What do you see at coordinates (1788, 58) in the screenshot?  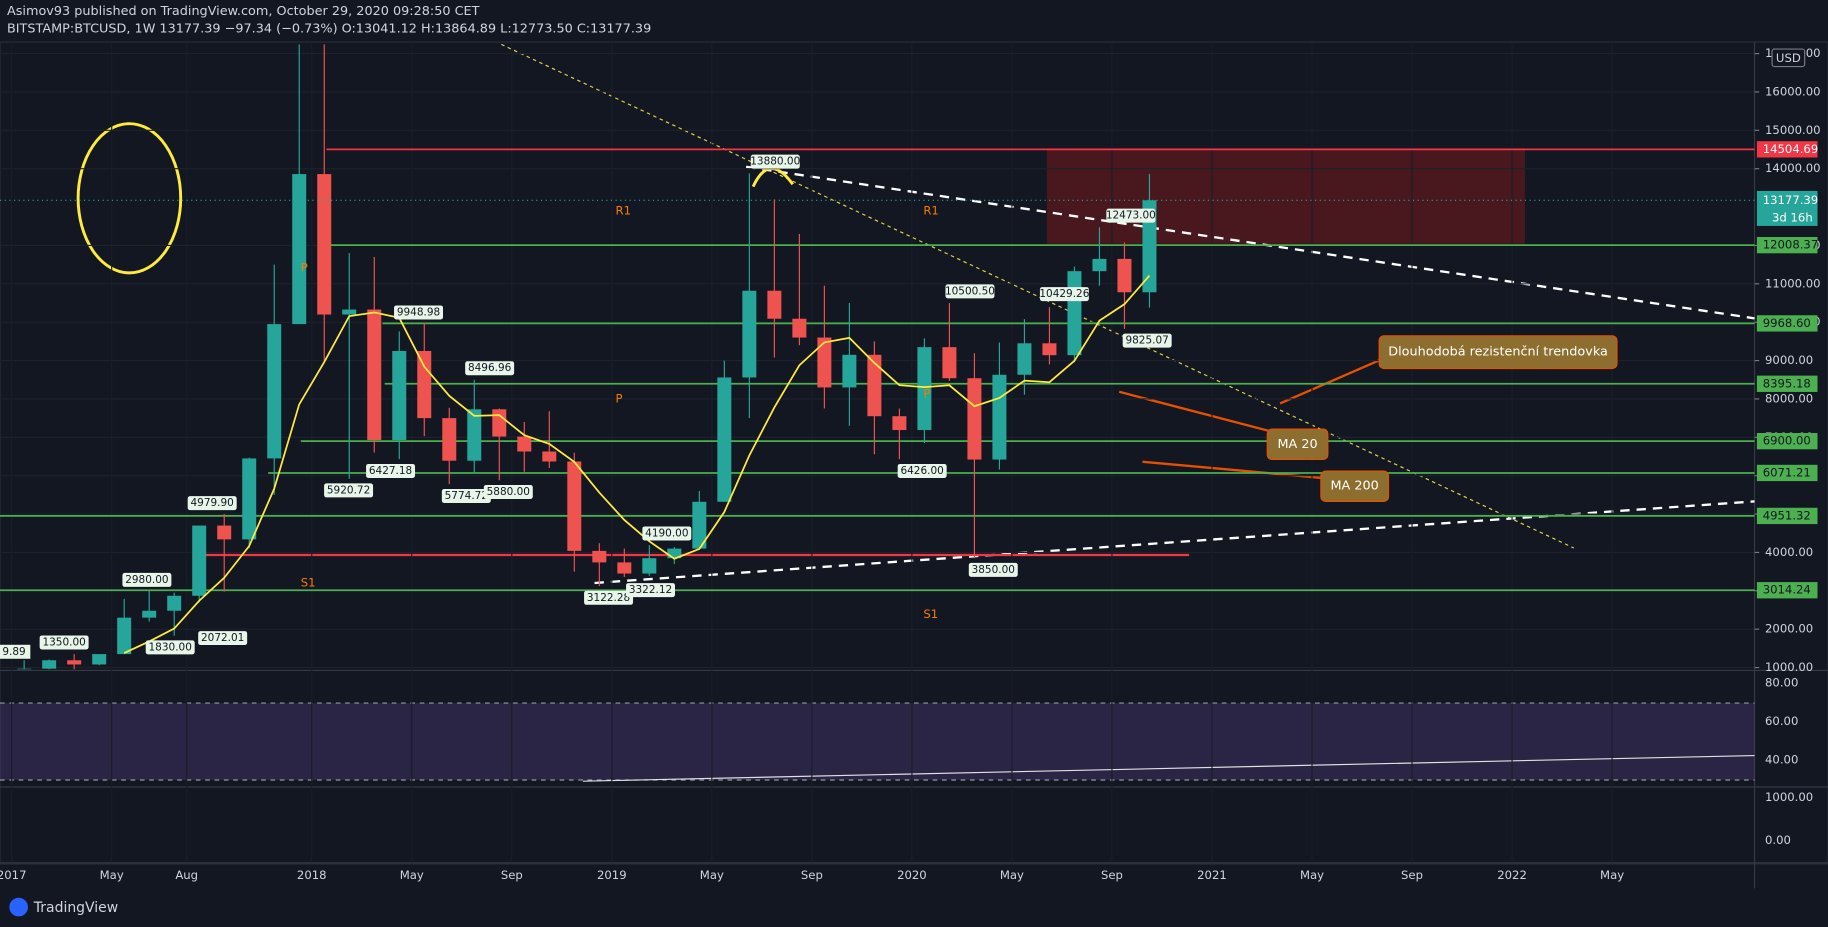 I see `currency-box` at bounding box center [1788, 58].